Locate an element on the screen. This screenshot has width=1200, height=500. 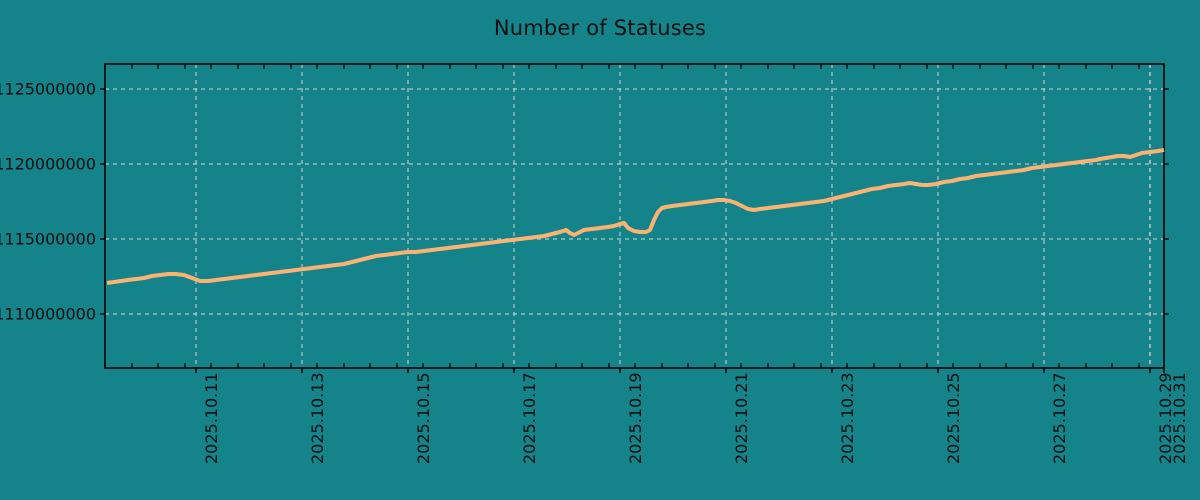
y-axis-tick-label: 1120000000 is located at coordinates (48, 164).